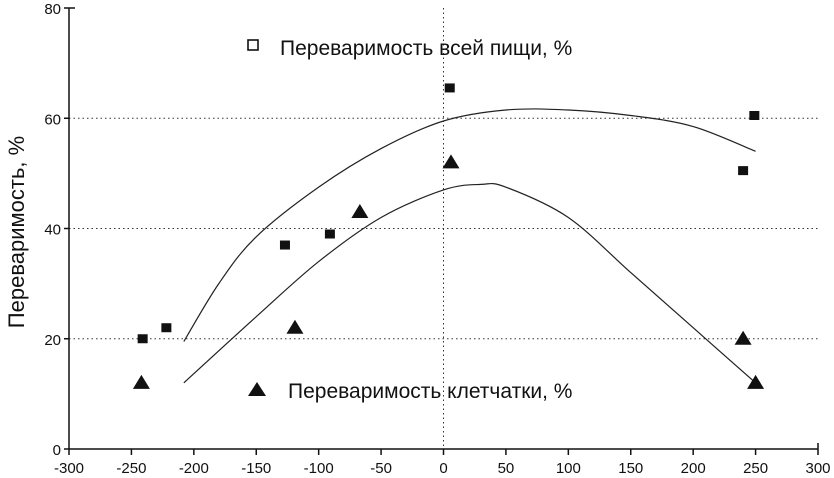 Image resolution: width=834 pixels, height=478 pixels. What do you see at coordinates (253, 45) in the screenshot?
I see `legend-square-marker` at bounding box center [253, 45].